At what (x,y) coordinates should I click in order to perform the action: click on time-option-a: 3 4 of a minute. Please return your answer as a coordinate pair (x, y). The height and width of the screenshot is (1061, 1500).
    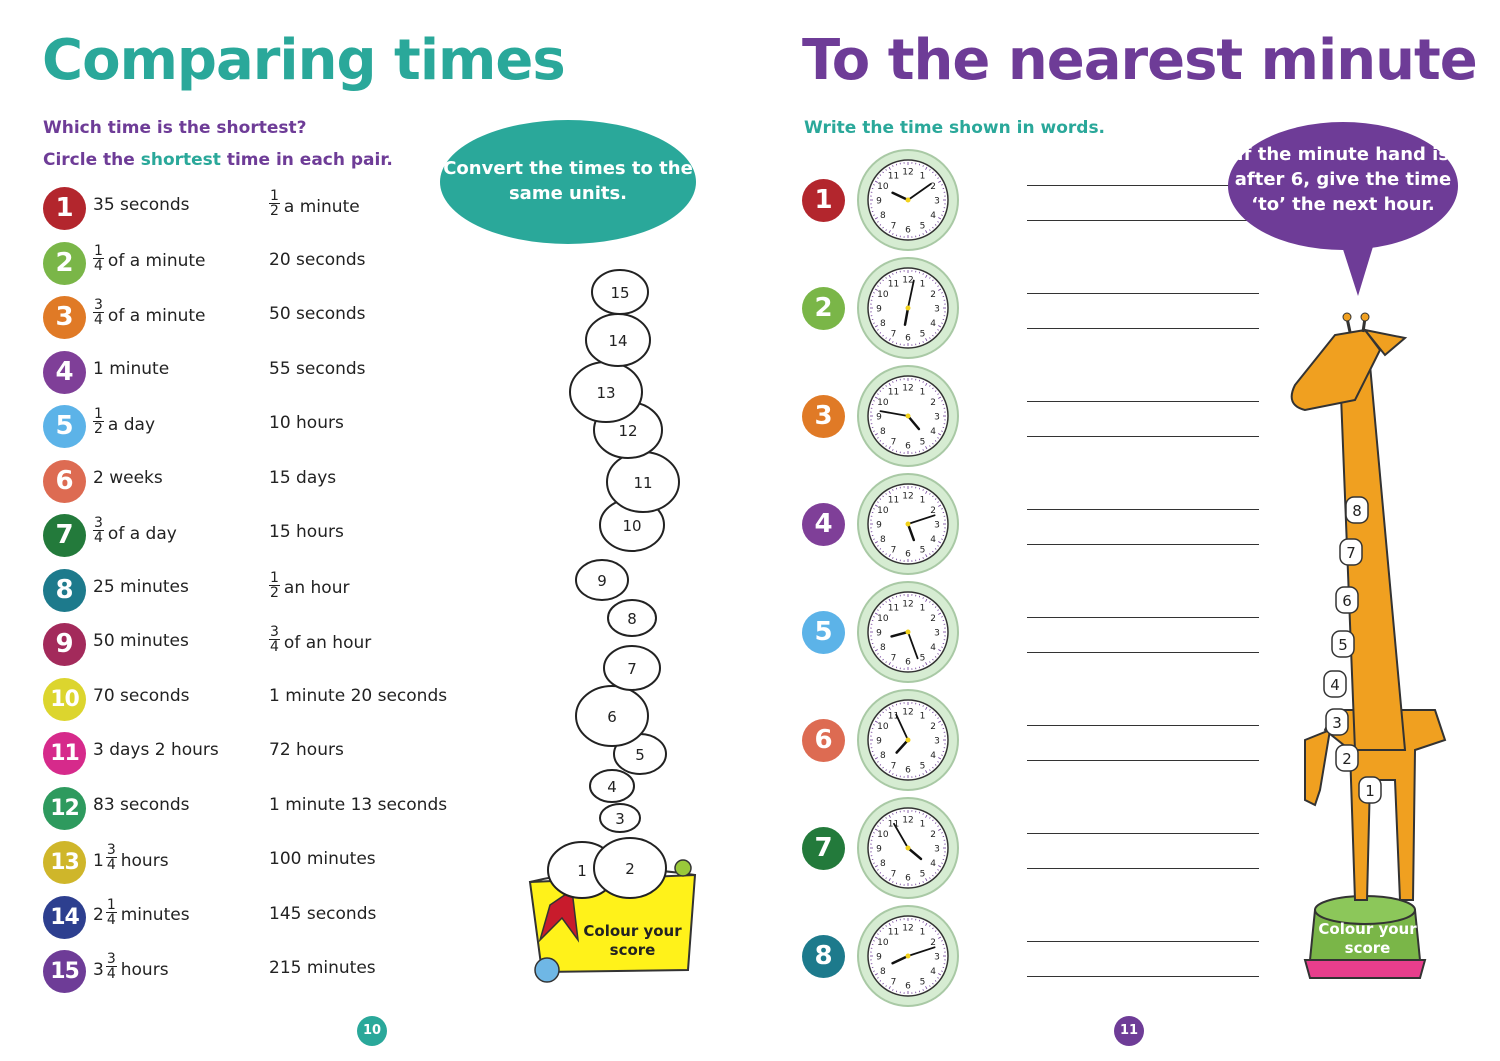
    Looking at the image, I should click on (149, 312).